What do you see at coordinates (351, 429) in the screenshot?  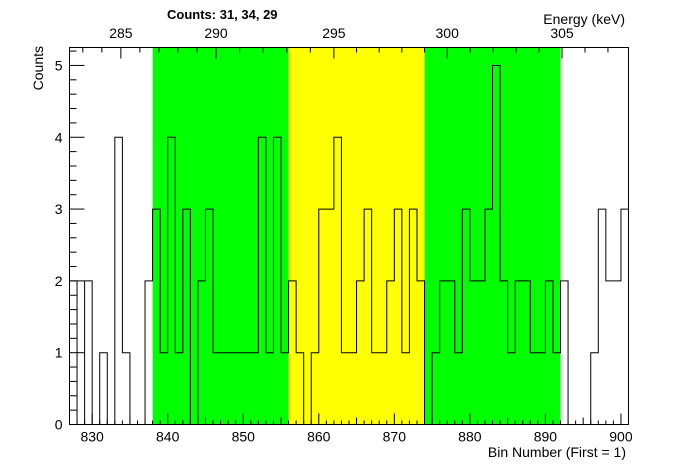 I see `x-axis-ticks: 830 840 850 860 870 880 890 900` at bounding box center [351, 429].